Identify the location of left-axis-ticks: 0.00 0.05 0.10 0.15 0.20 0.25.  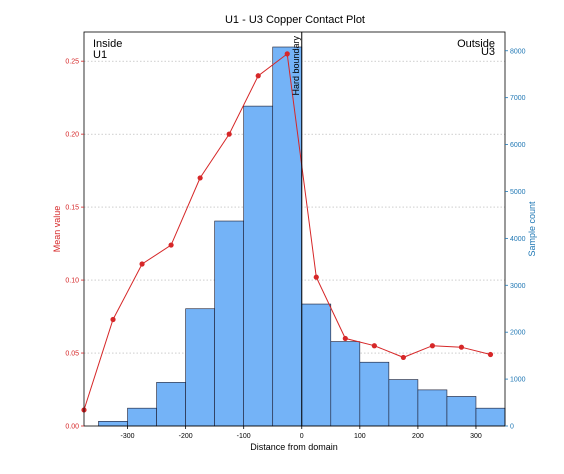
(74, 245).